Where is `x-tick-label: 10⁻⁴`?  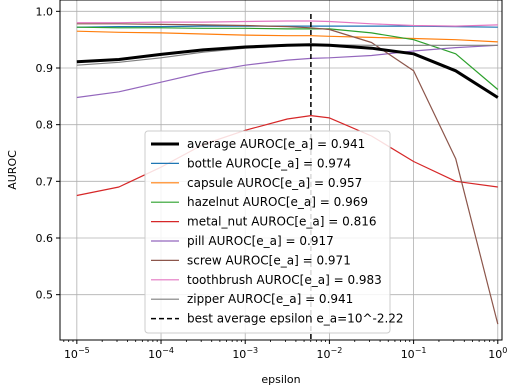 x-tick-label: 10⁻⁴ is located at coordinates (161, 353).